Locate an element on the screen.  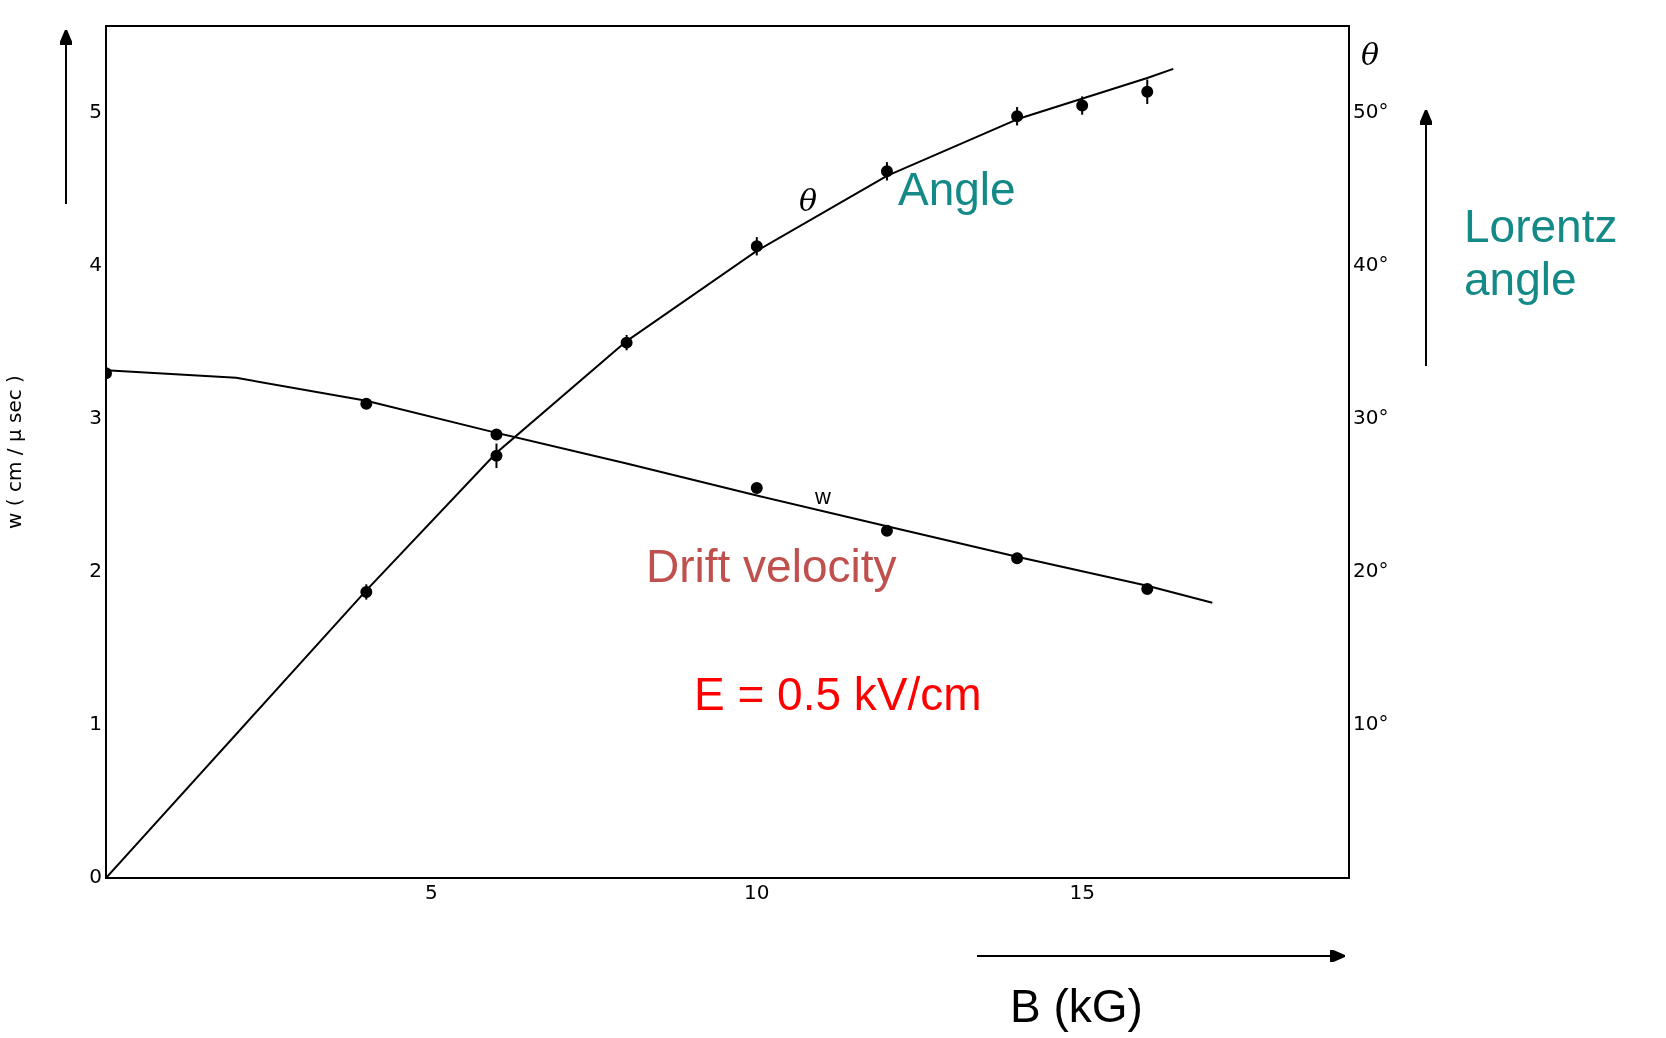
y-tick-label: 0 is located at coordinates (95, 876).